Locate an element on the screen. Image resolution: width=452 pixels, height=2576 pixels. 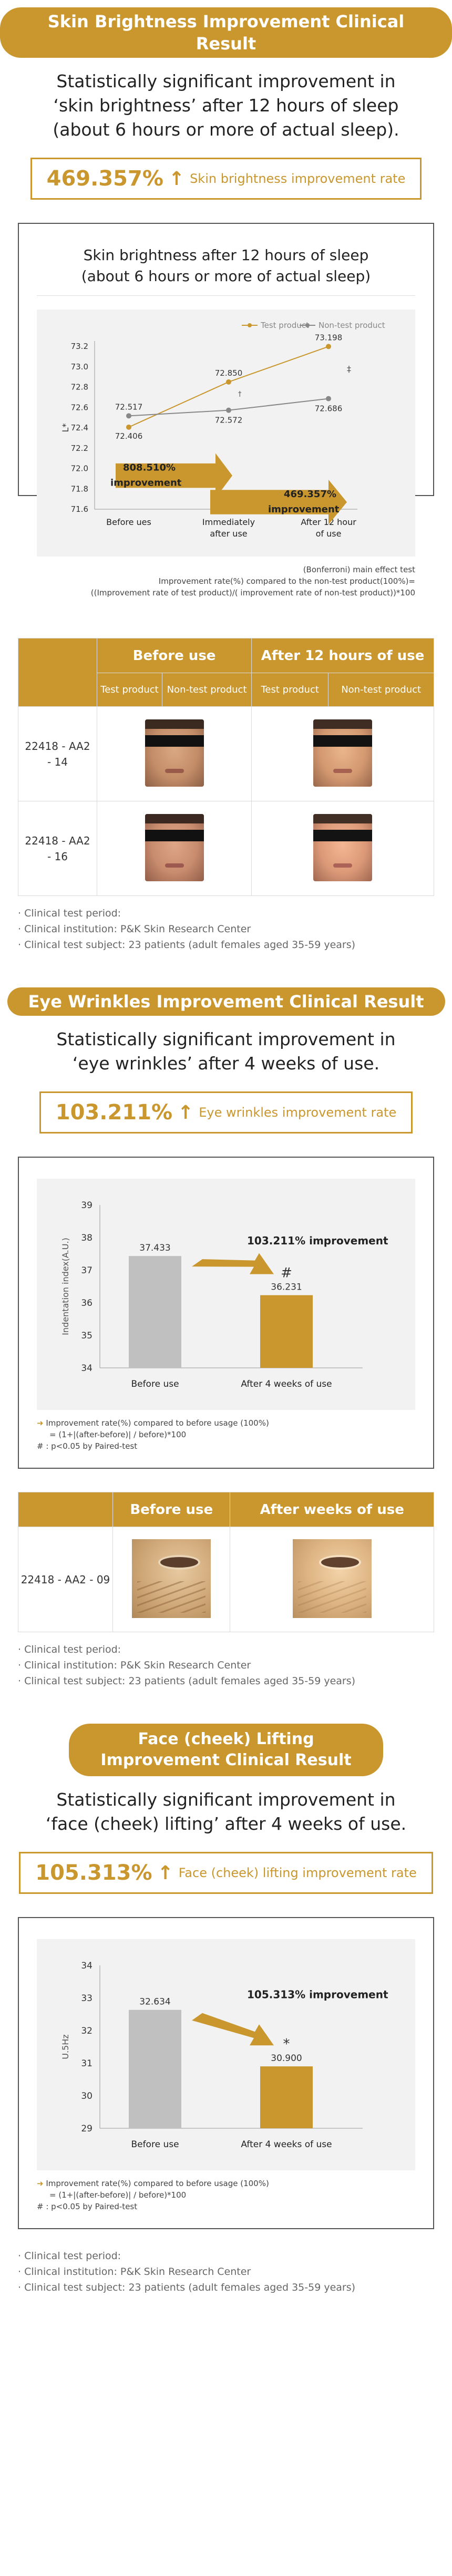
y-tick-label: 72.0 is located at coordinates (79, 468).